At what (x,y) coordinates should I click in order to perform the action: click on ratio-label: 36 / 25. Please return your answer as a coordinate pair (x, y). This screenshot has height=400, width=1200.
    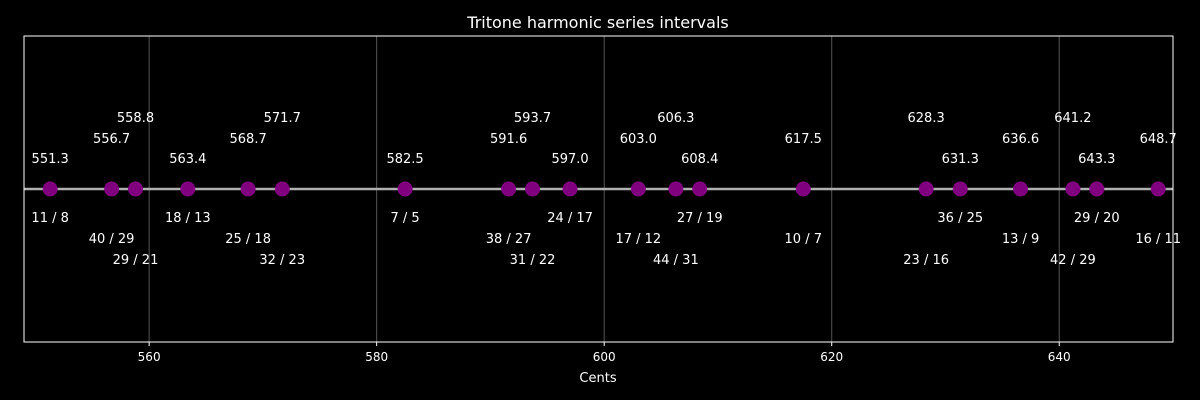
    Looking at the image, I should click on (960, 218).